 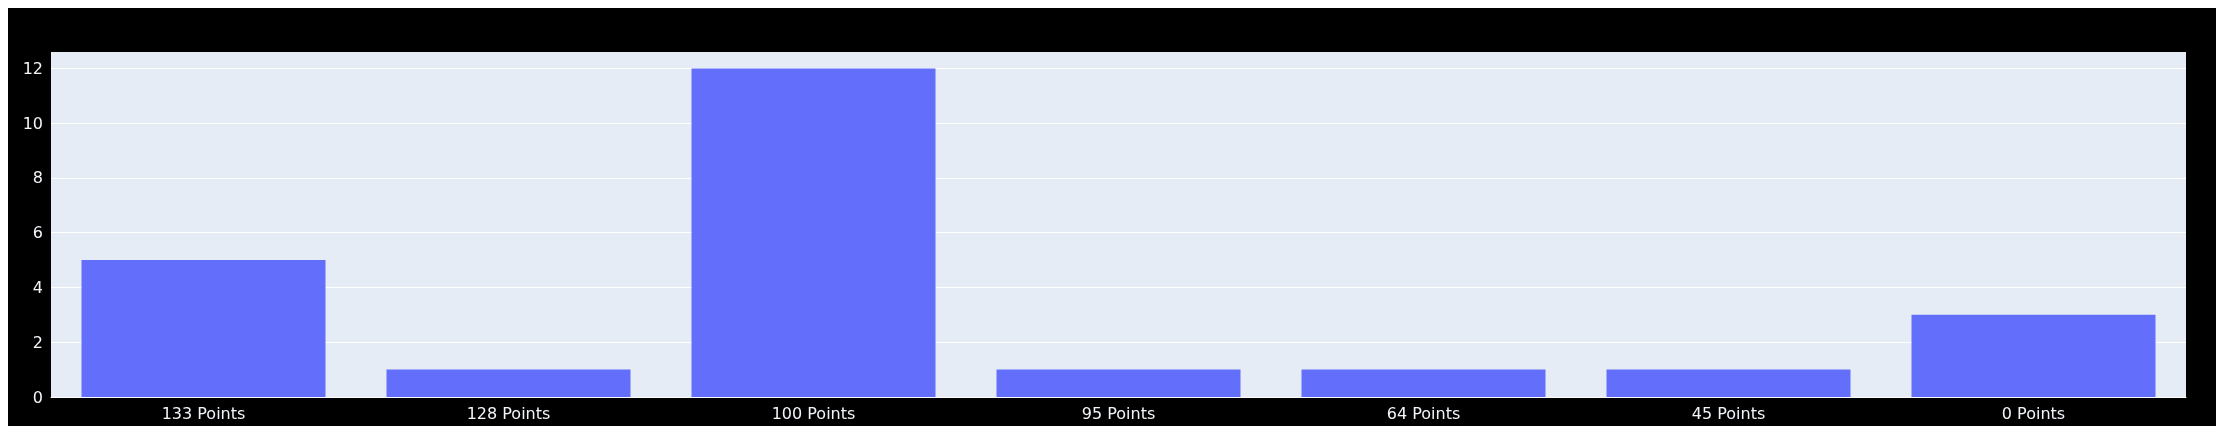 I want to click on y-tick-label: 8, so click(x=37, y=178).